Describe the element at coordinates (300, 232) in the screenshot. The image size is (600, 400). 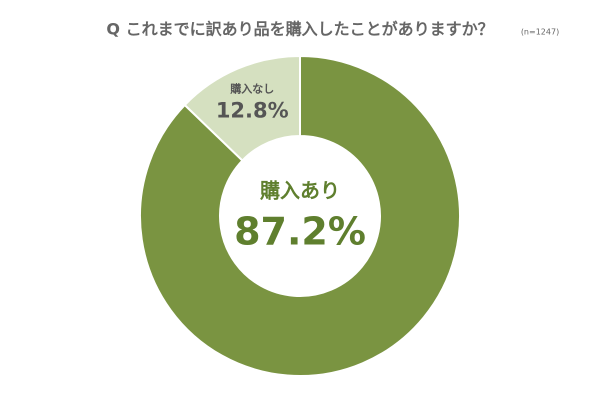
I see `slice-value-label: 87.2%` at that location.